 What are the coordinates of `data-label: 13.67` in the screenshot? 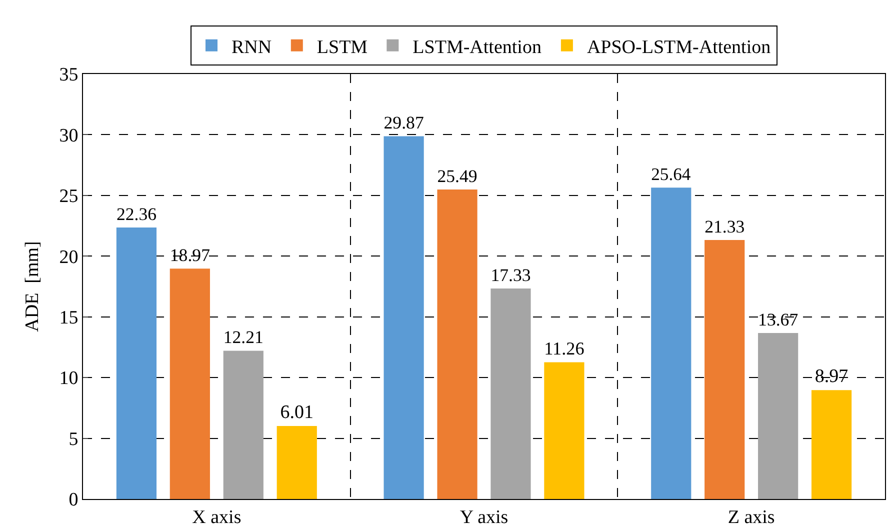 It's located at (778, 319).